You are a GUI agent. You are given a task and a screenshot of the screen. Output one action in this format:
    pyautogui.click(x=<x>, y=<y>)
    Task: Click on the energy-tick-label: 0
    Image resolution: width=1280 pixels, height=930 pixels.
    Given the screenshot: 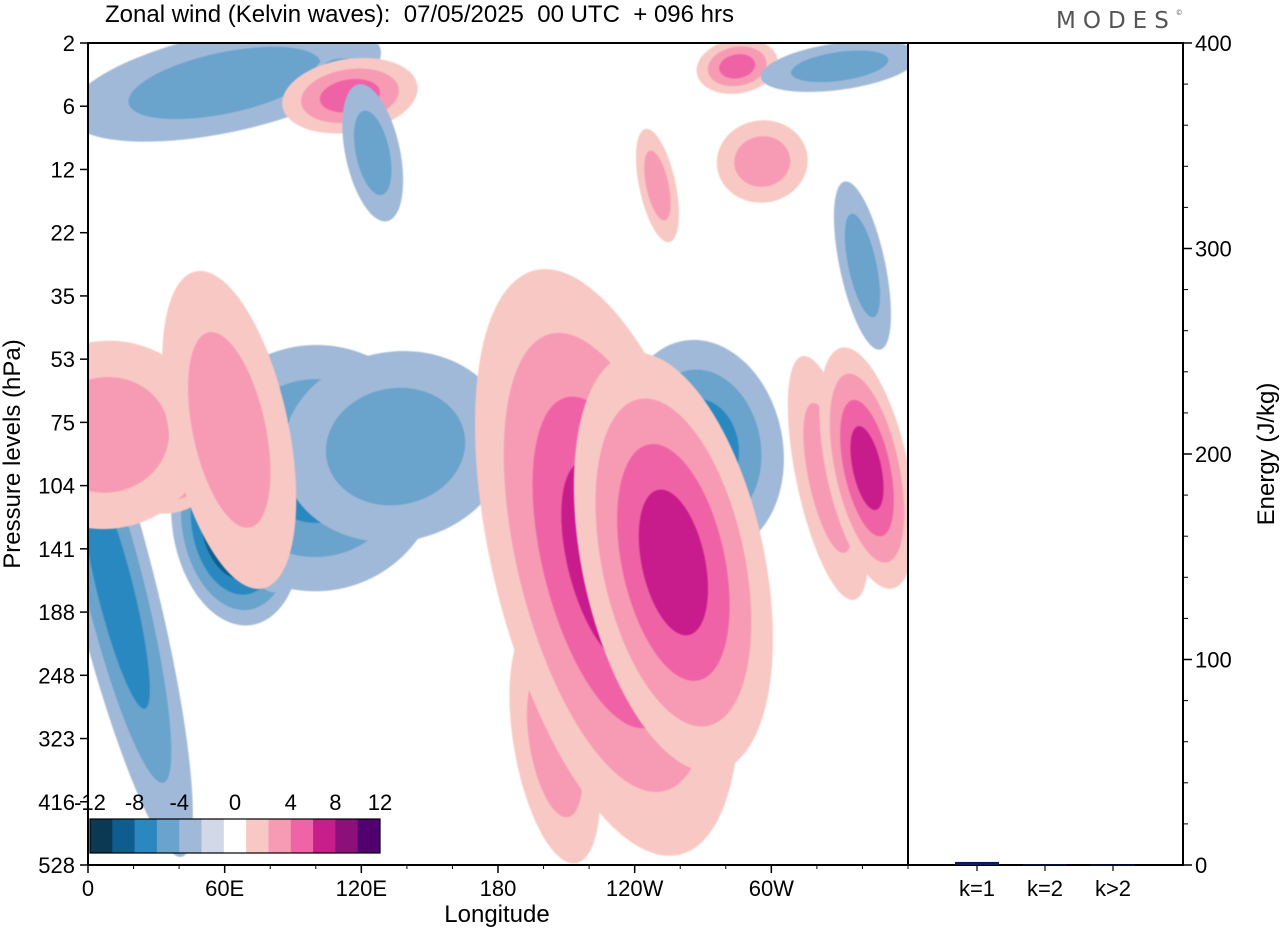 What is the action you would take?
    pyautogui.click(x=1201, y=865)
    